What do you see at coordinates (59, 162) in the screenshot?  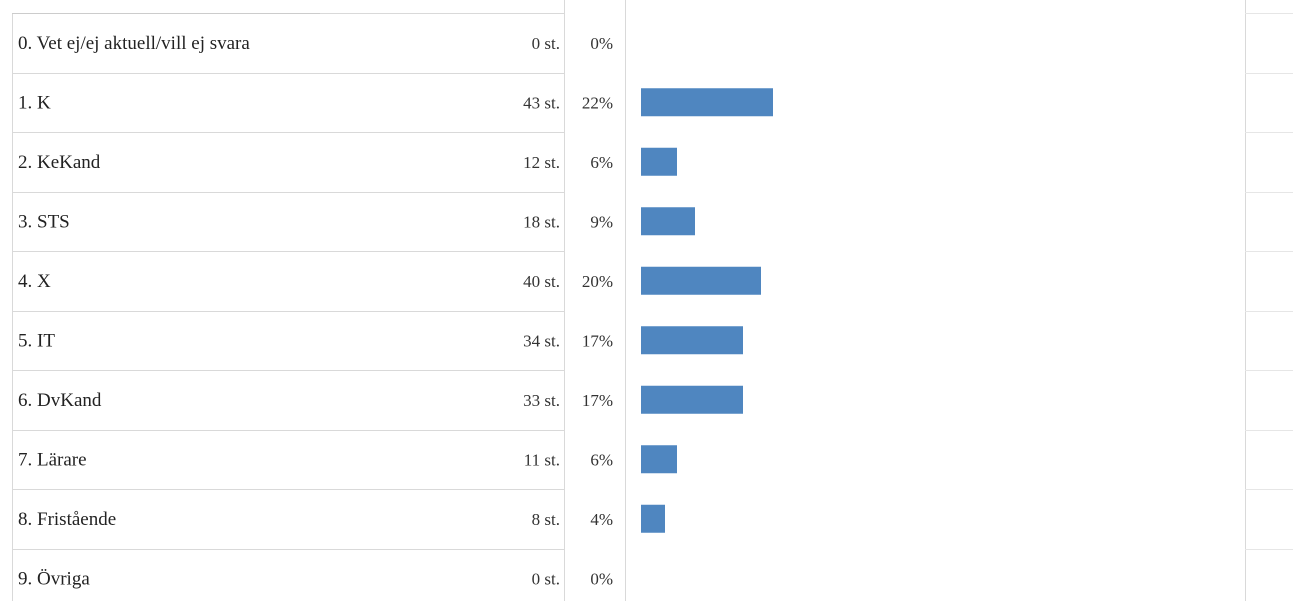 I see `row-label: 2. KeKand` at bounding box center [59, 162].